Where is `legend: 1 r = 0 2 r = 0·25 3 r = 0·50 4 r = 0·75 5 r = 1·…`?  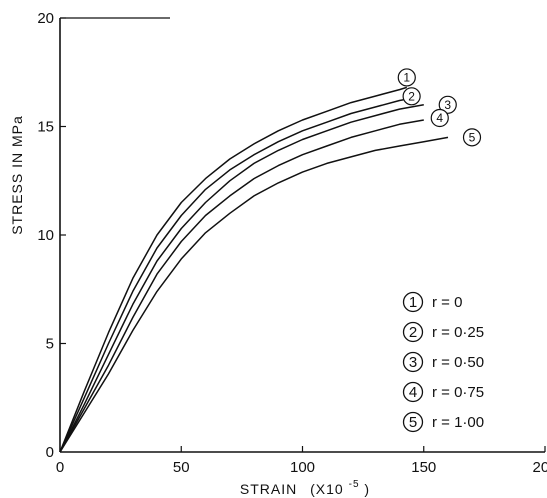 legend: 1 r = 0 2 r = 0·25 3 r = 0·50 4 r = 0·75 5 r = 1·… is located at coordinates (443, 362).